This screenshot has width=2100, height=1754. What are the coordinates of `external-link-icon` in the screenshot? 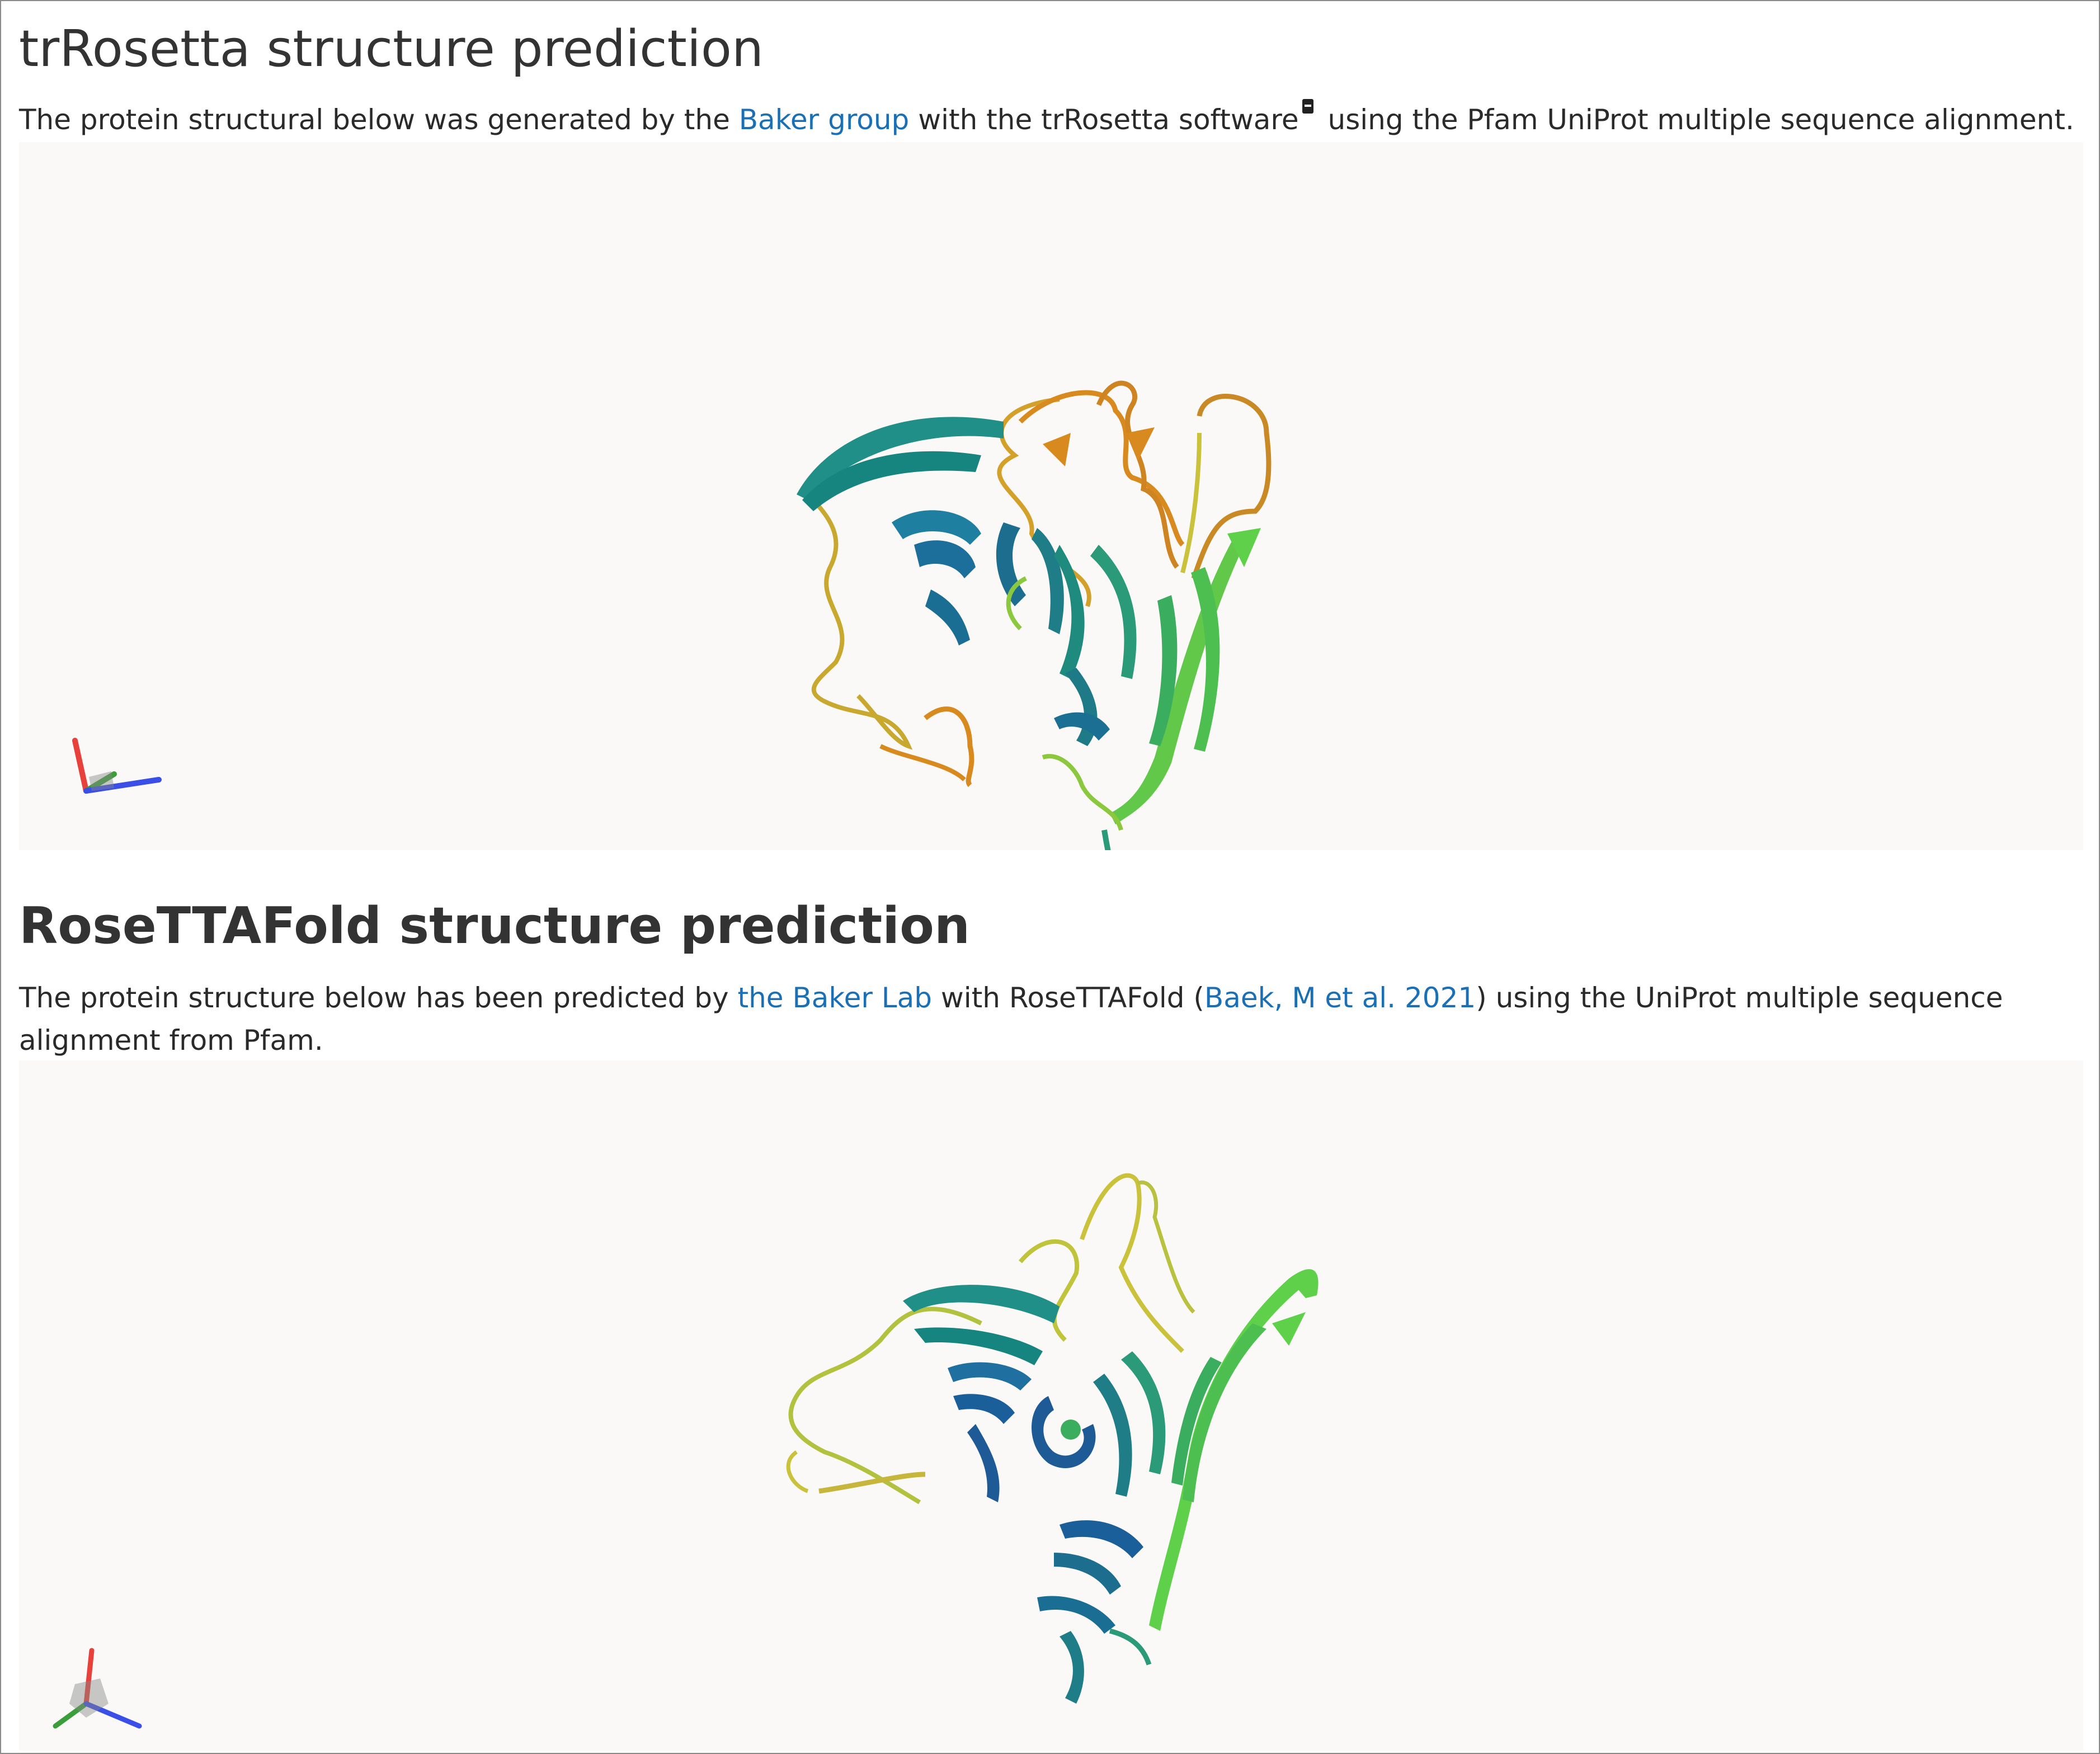 It's located at (1307, 106).